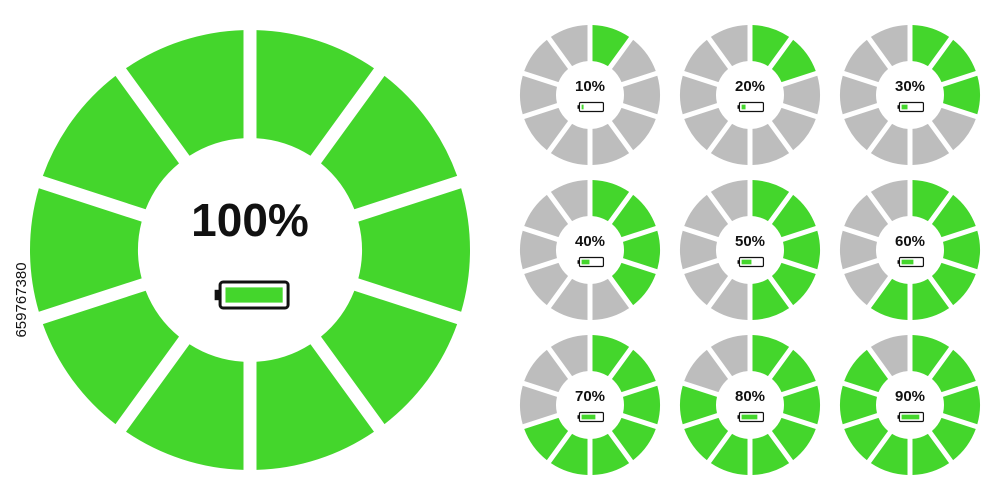 Image resolution: width=1000 pixels, height=500 pixels. I want to click on percent-label: 10%, so click(590, 86).